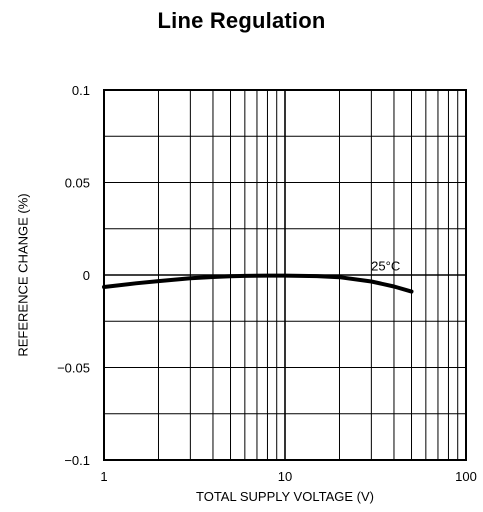 This screenshot has width=483, height=512. I want to click on y-axis-label: REFERENCE CHANGE (%), so click(22, 274).